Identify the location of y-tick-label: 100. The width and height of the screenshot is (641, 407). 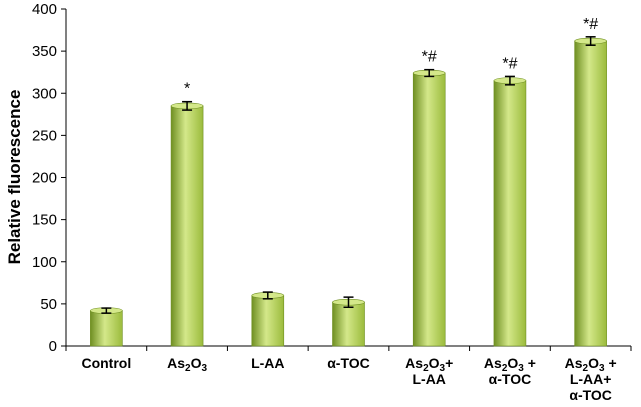
(44, 262).